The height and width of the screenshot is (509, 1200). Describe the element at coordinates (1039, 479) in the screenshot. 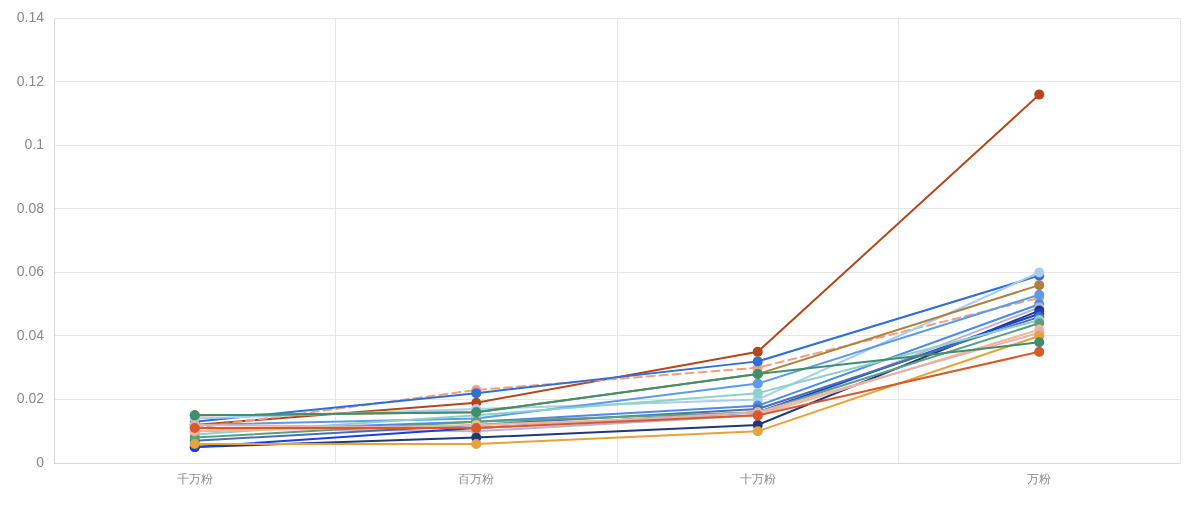

I see `x-tick-label: 万粉` at that location.